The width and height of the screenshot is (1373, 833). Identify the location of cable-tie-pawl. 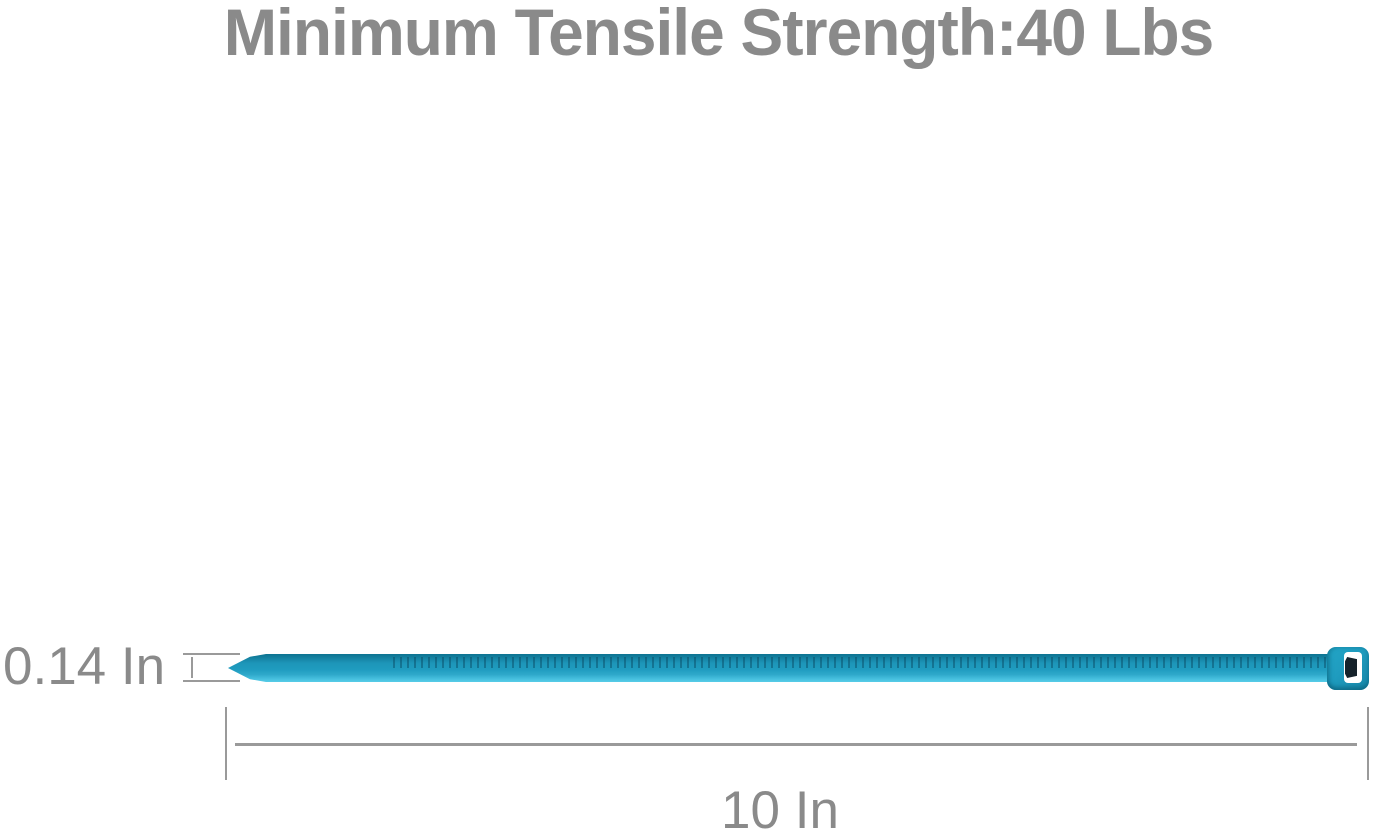
(1351, 667).